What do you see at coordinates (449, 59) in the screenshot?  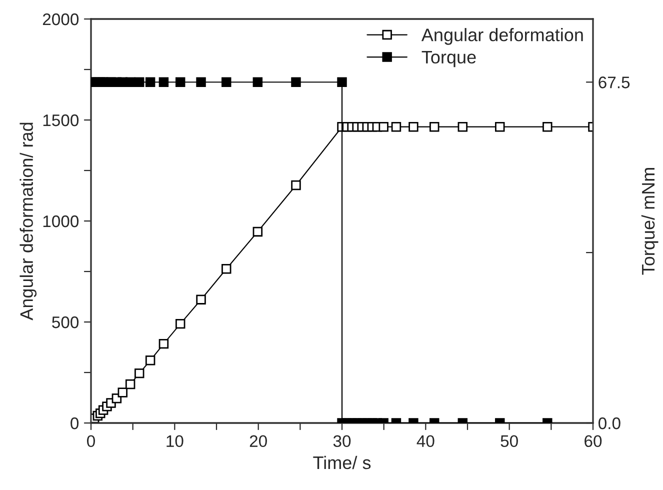 I see `legend-label: Torque` at bounding box center [449, 59].